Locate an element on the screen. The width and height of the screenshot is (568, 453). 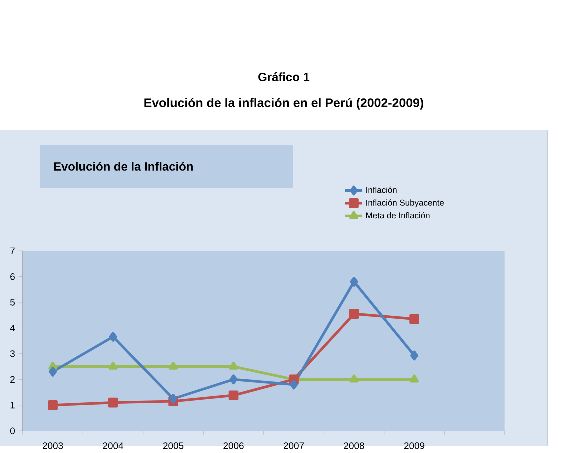
x-tick-label: 2005 is located at coordinates (173, 446).